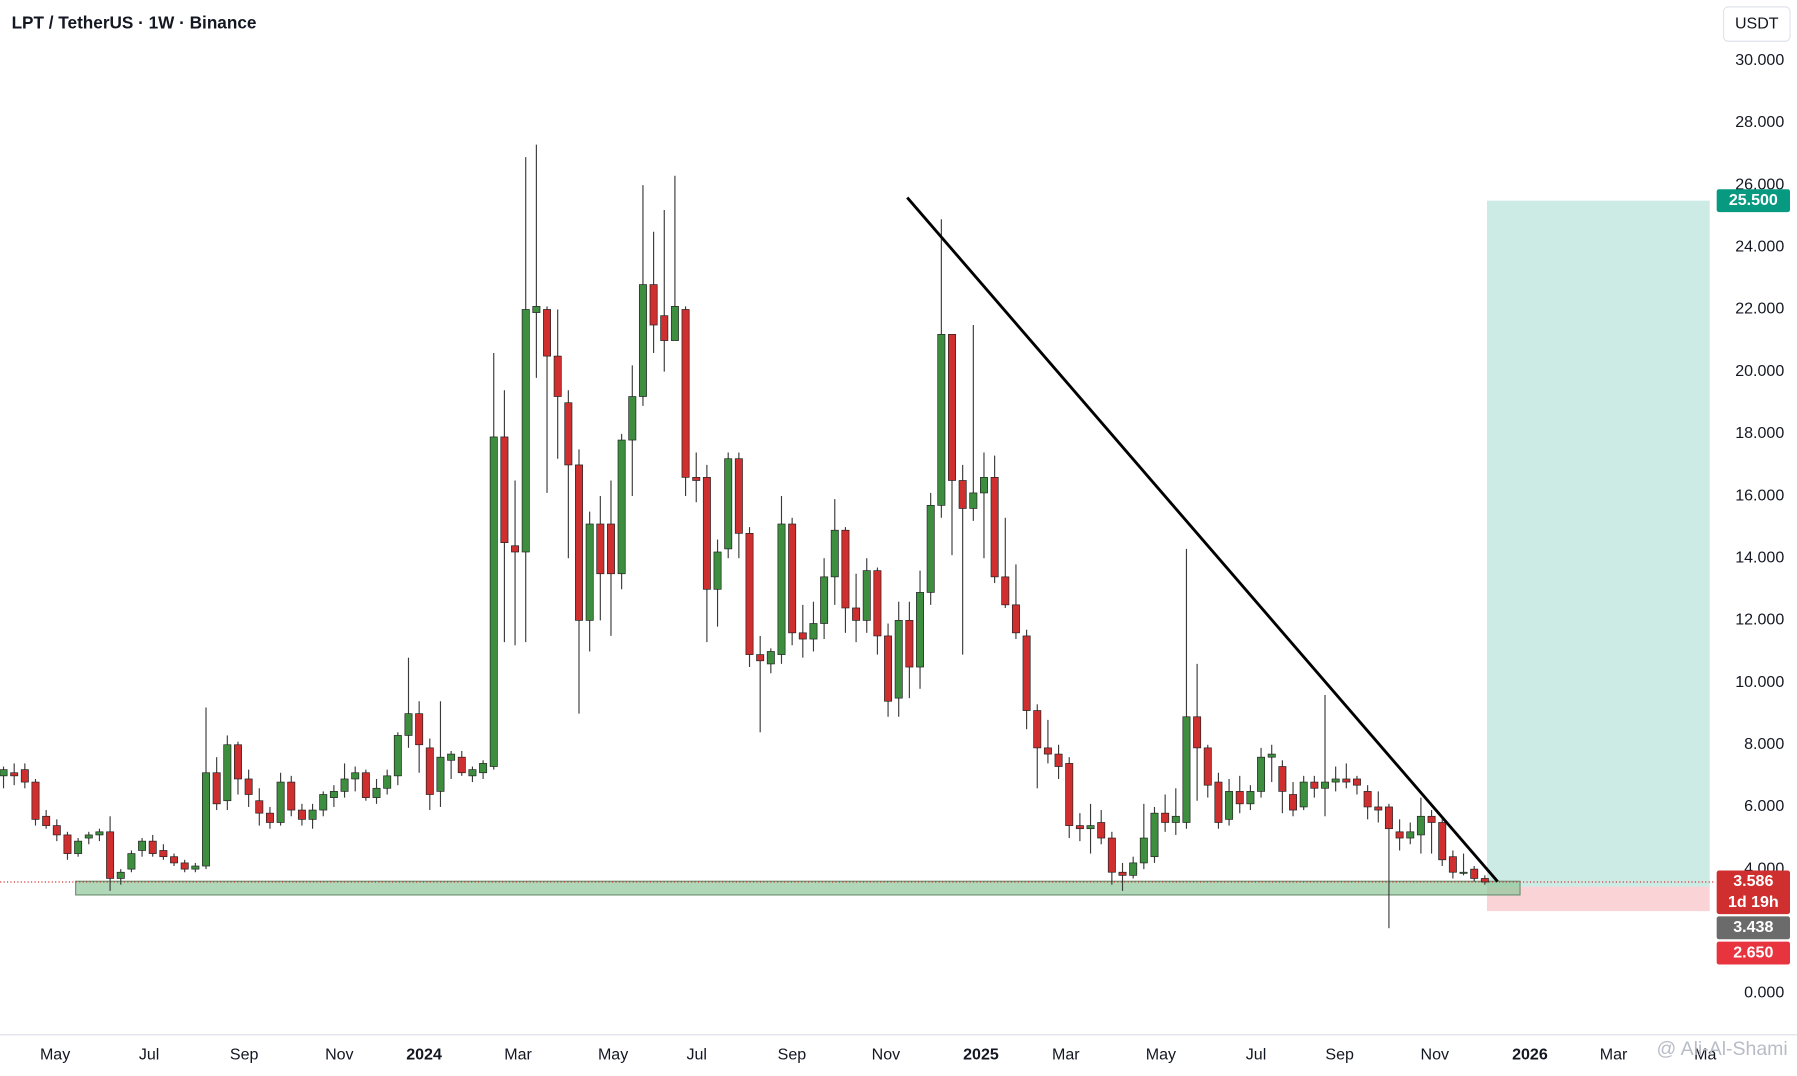  I want to click on y-tick-label: 20.000, so click(1759, 371).